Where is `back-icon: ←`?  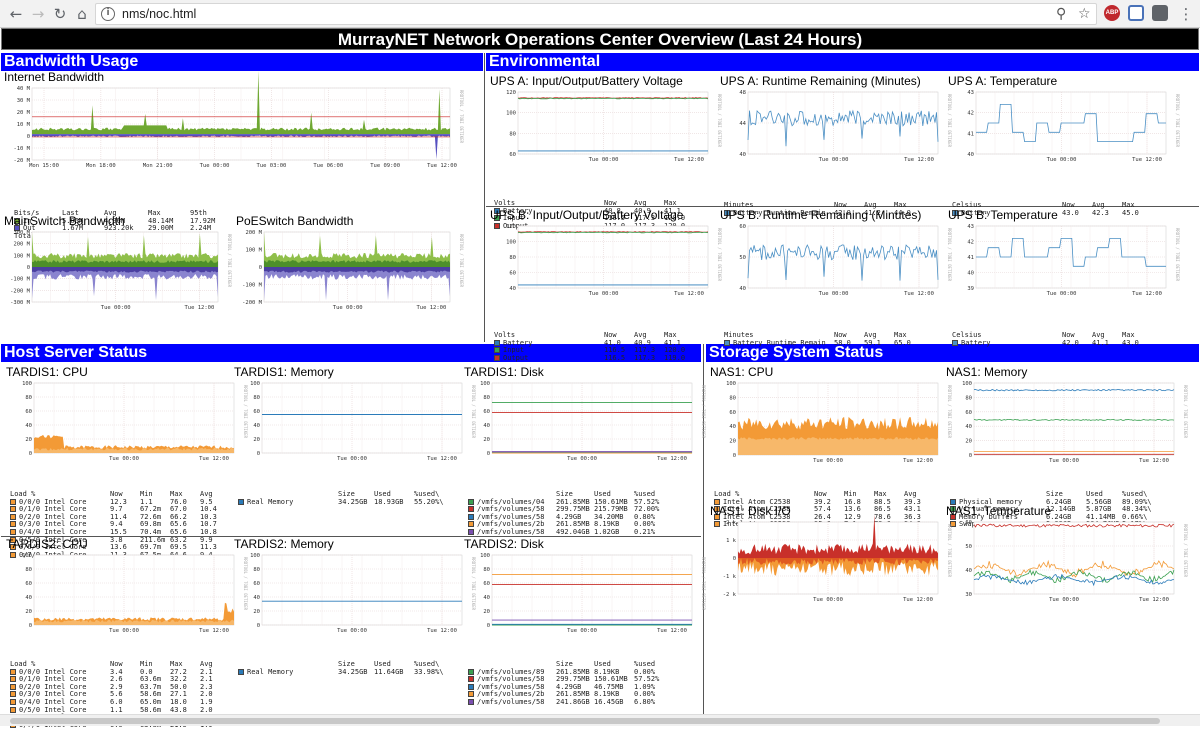
back-icon: ← is located at coordinates (16, 14).